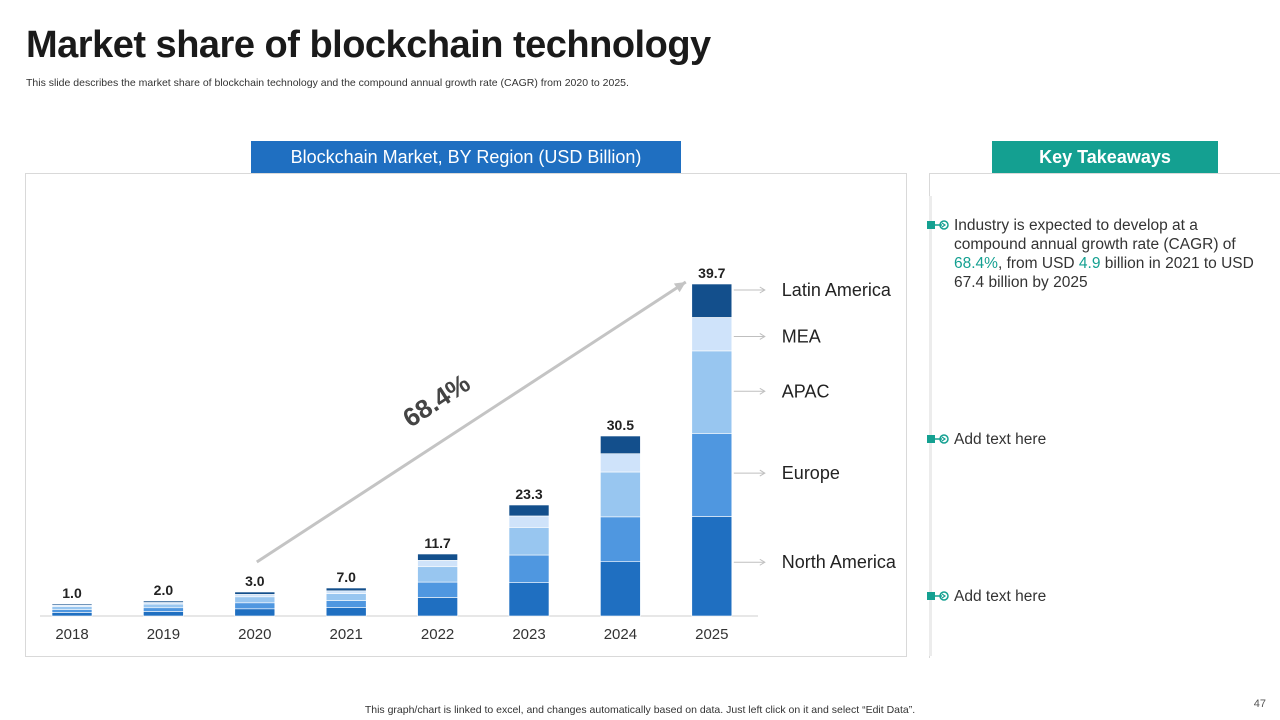 The height and width of the screenshot is (720, 1280). Describe the element at coordinates (72, 614) in the screenshot. I see `bar-north-america-2018` at that location.